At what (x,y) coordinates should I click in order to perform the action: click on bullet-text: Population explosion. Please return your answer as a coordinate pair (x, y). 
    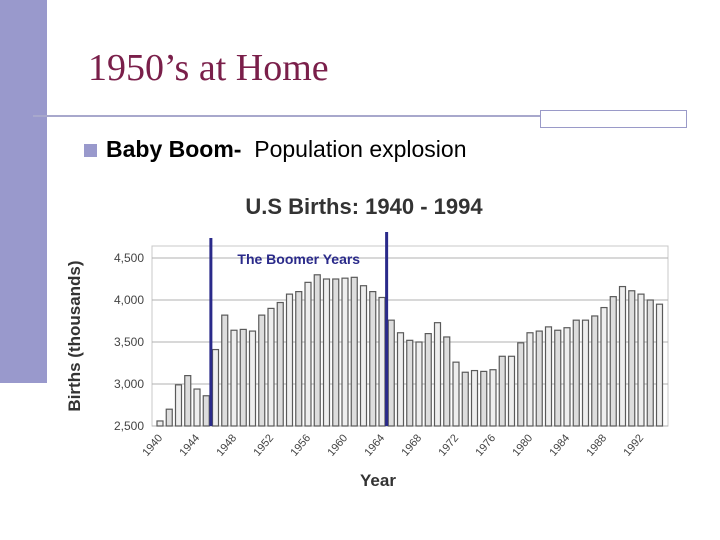
    Looking at the image, I should click on (360, 149).